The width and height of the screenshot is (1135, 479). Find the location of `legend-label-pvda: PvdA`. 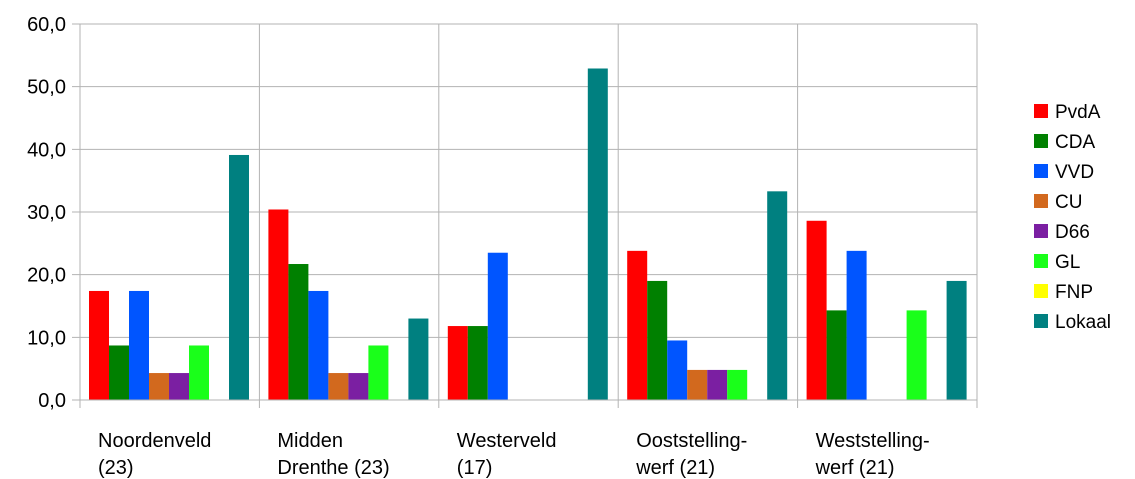

legend-label-pvda: PvdA is located at coordinates (1078, 112).